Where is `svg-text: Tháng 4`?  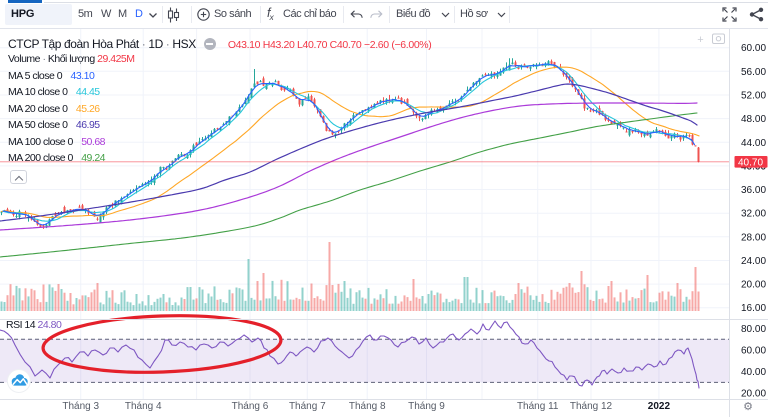
svg-text: Tháng 4 is located at coordinates (143, 406).